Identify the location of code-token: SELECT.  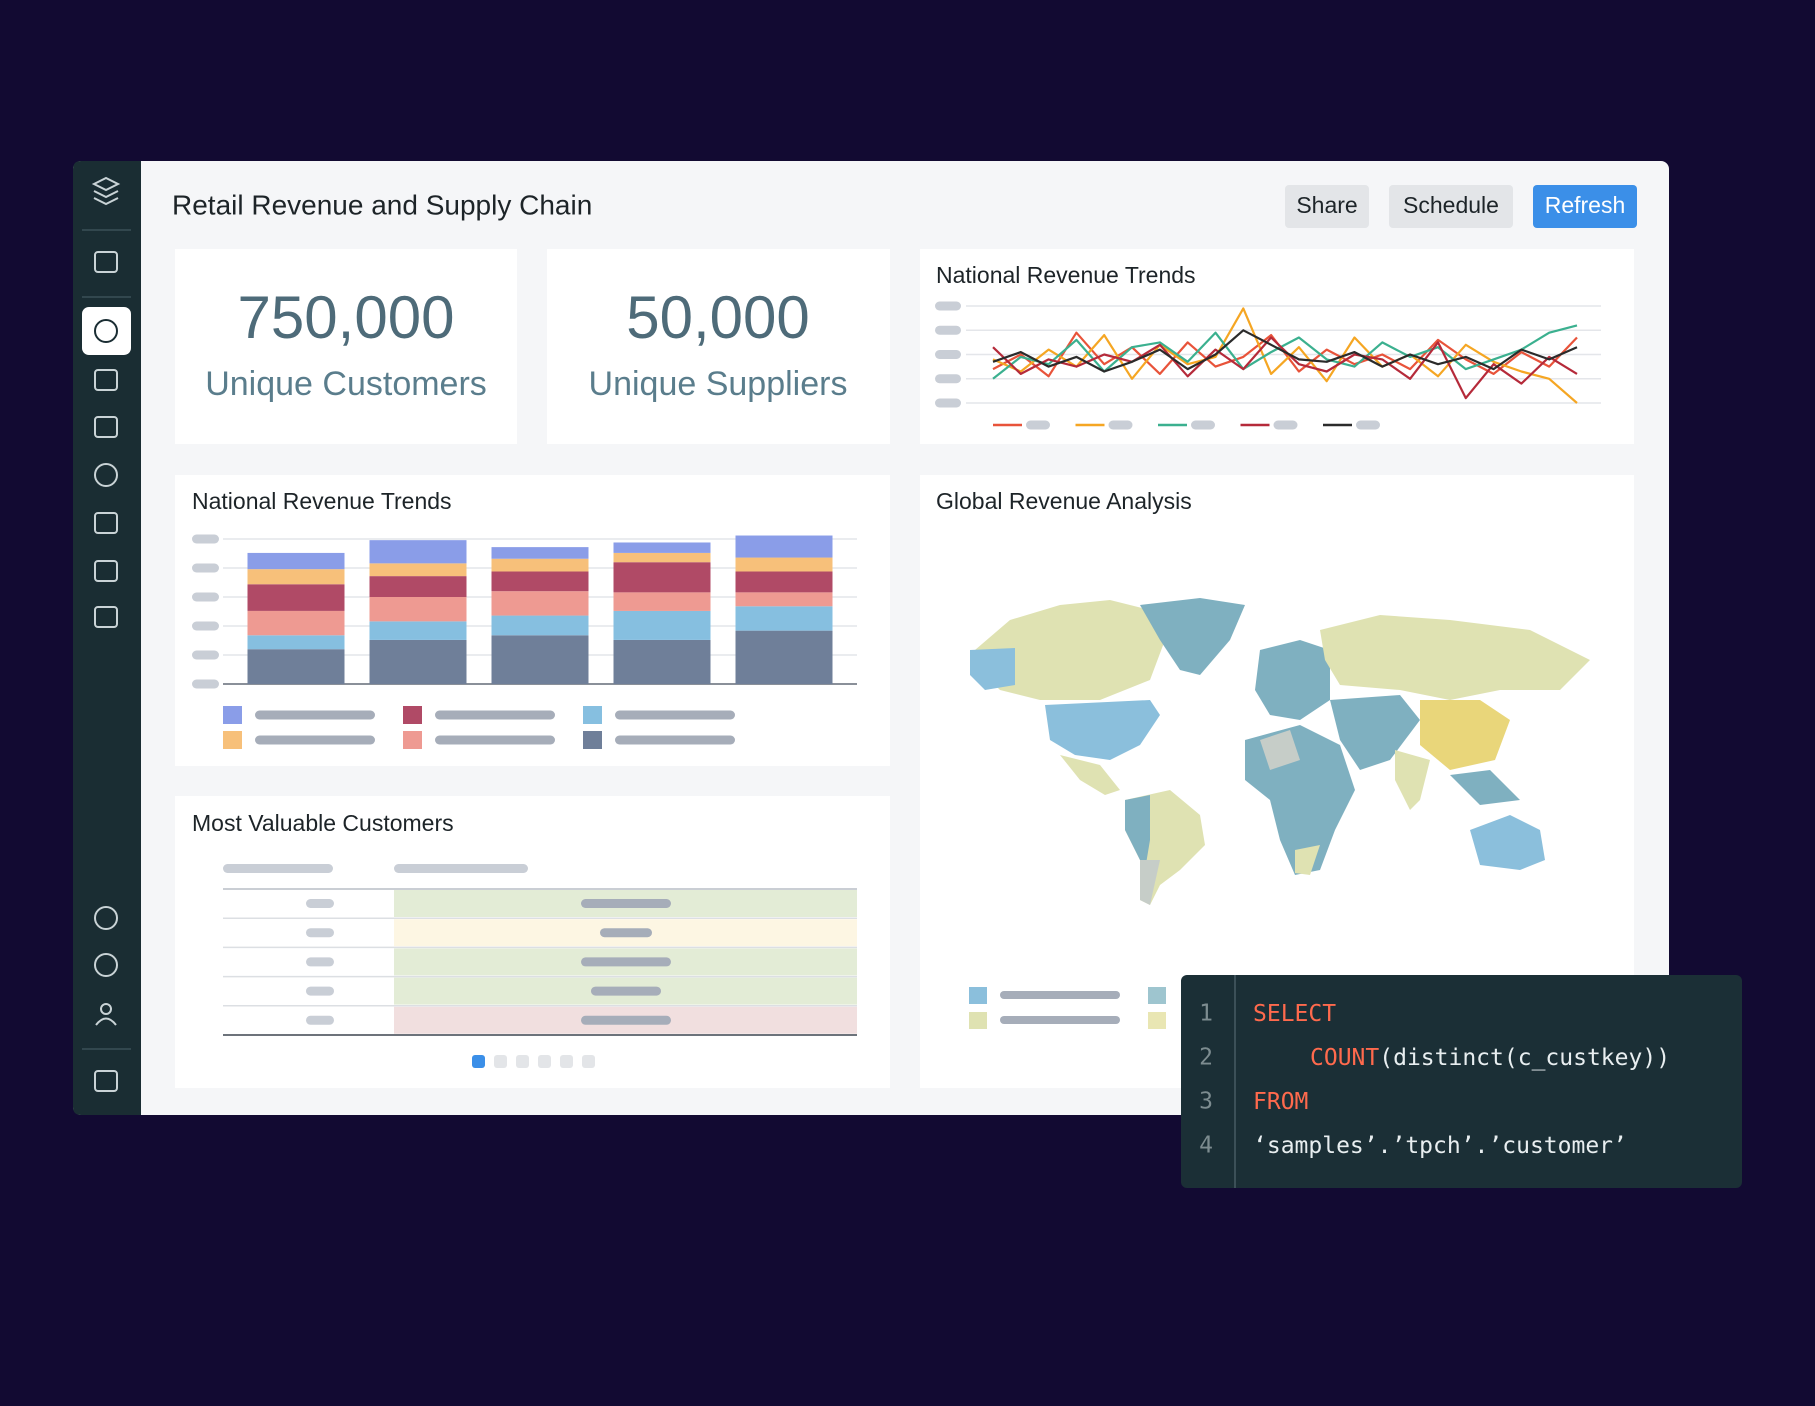
(1294, 1014).